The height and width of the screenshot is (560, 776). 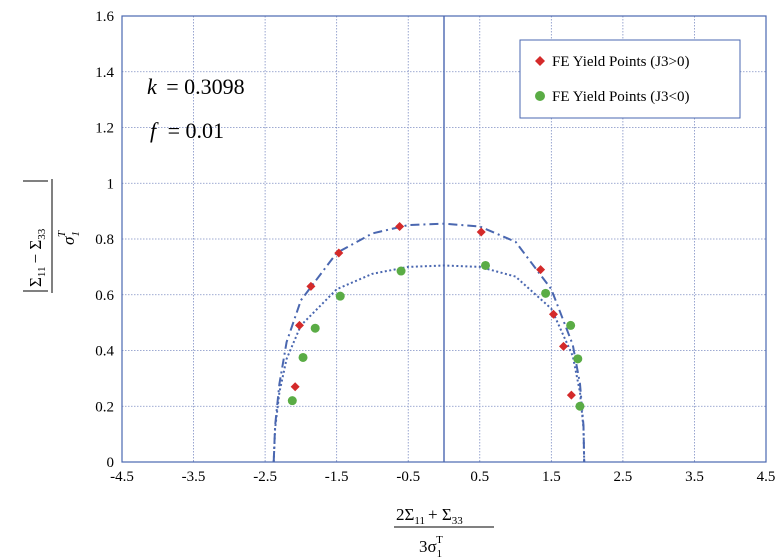 I want to click on x-tick-label: -1.5, so click(x=337, y=477).